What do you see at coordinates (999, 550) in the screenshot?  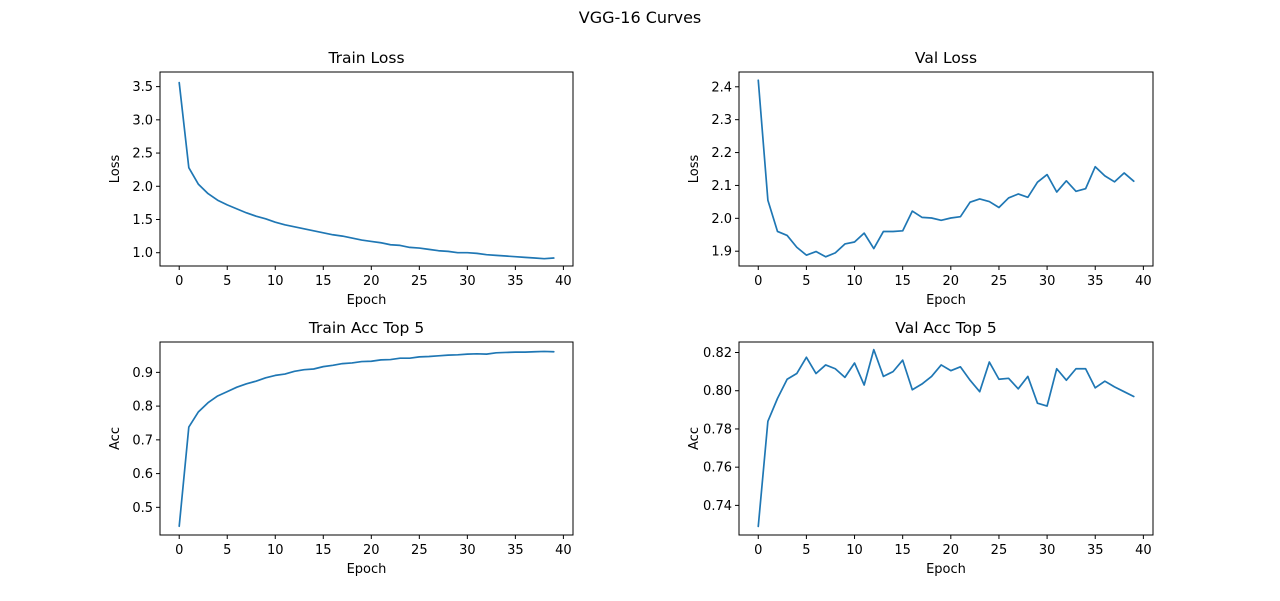 I see `subplot-4-xtick-label: 25` at bounding box center [999, 550].